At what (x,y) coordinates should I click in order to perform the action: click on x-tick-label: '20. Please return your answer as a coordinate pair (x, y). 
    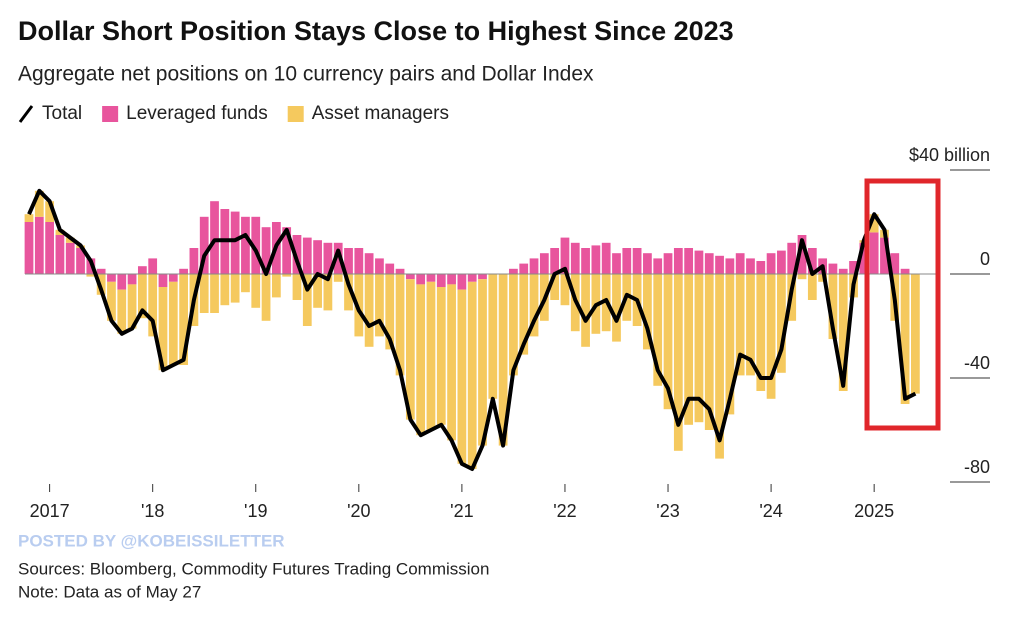
    Looking at the image, I should click on (358, 511).